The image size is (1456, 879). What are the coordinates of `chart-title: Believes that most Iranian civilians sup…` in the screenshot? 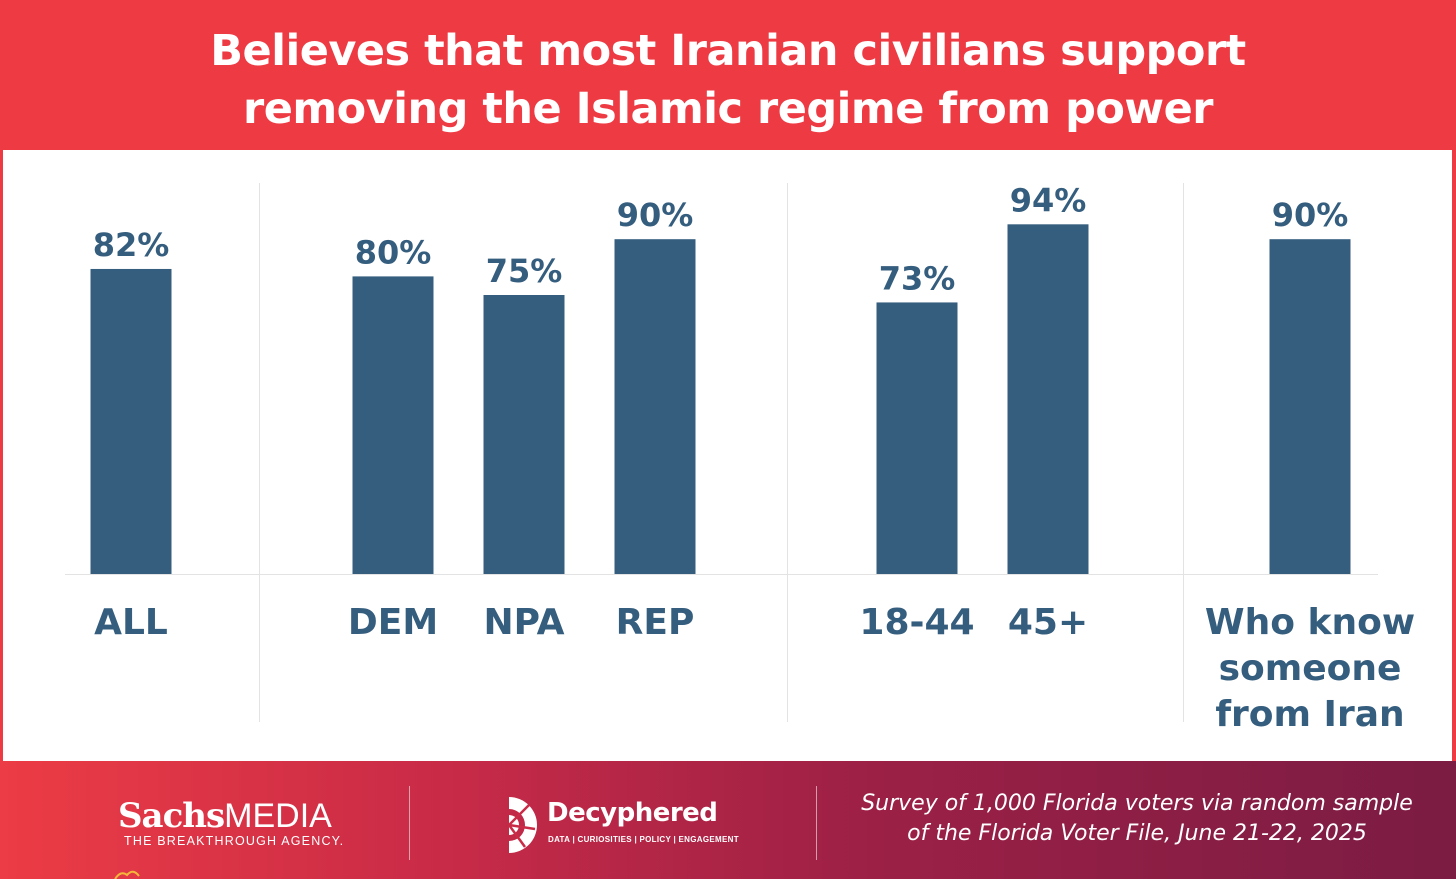 It's located at (728, 80).